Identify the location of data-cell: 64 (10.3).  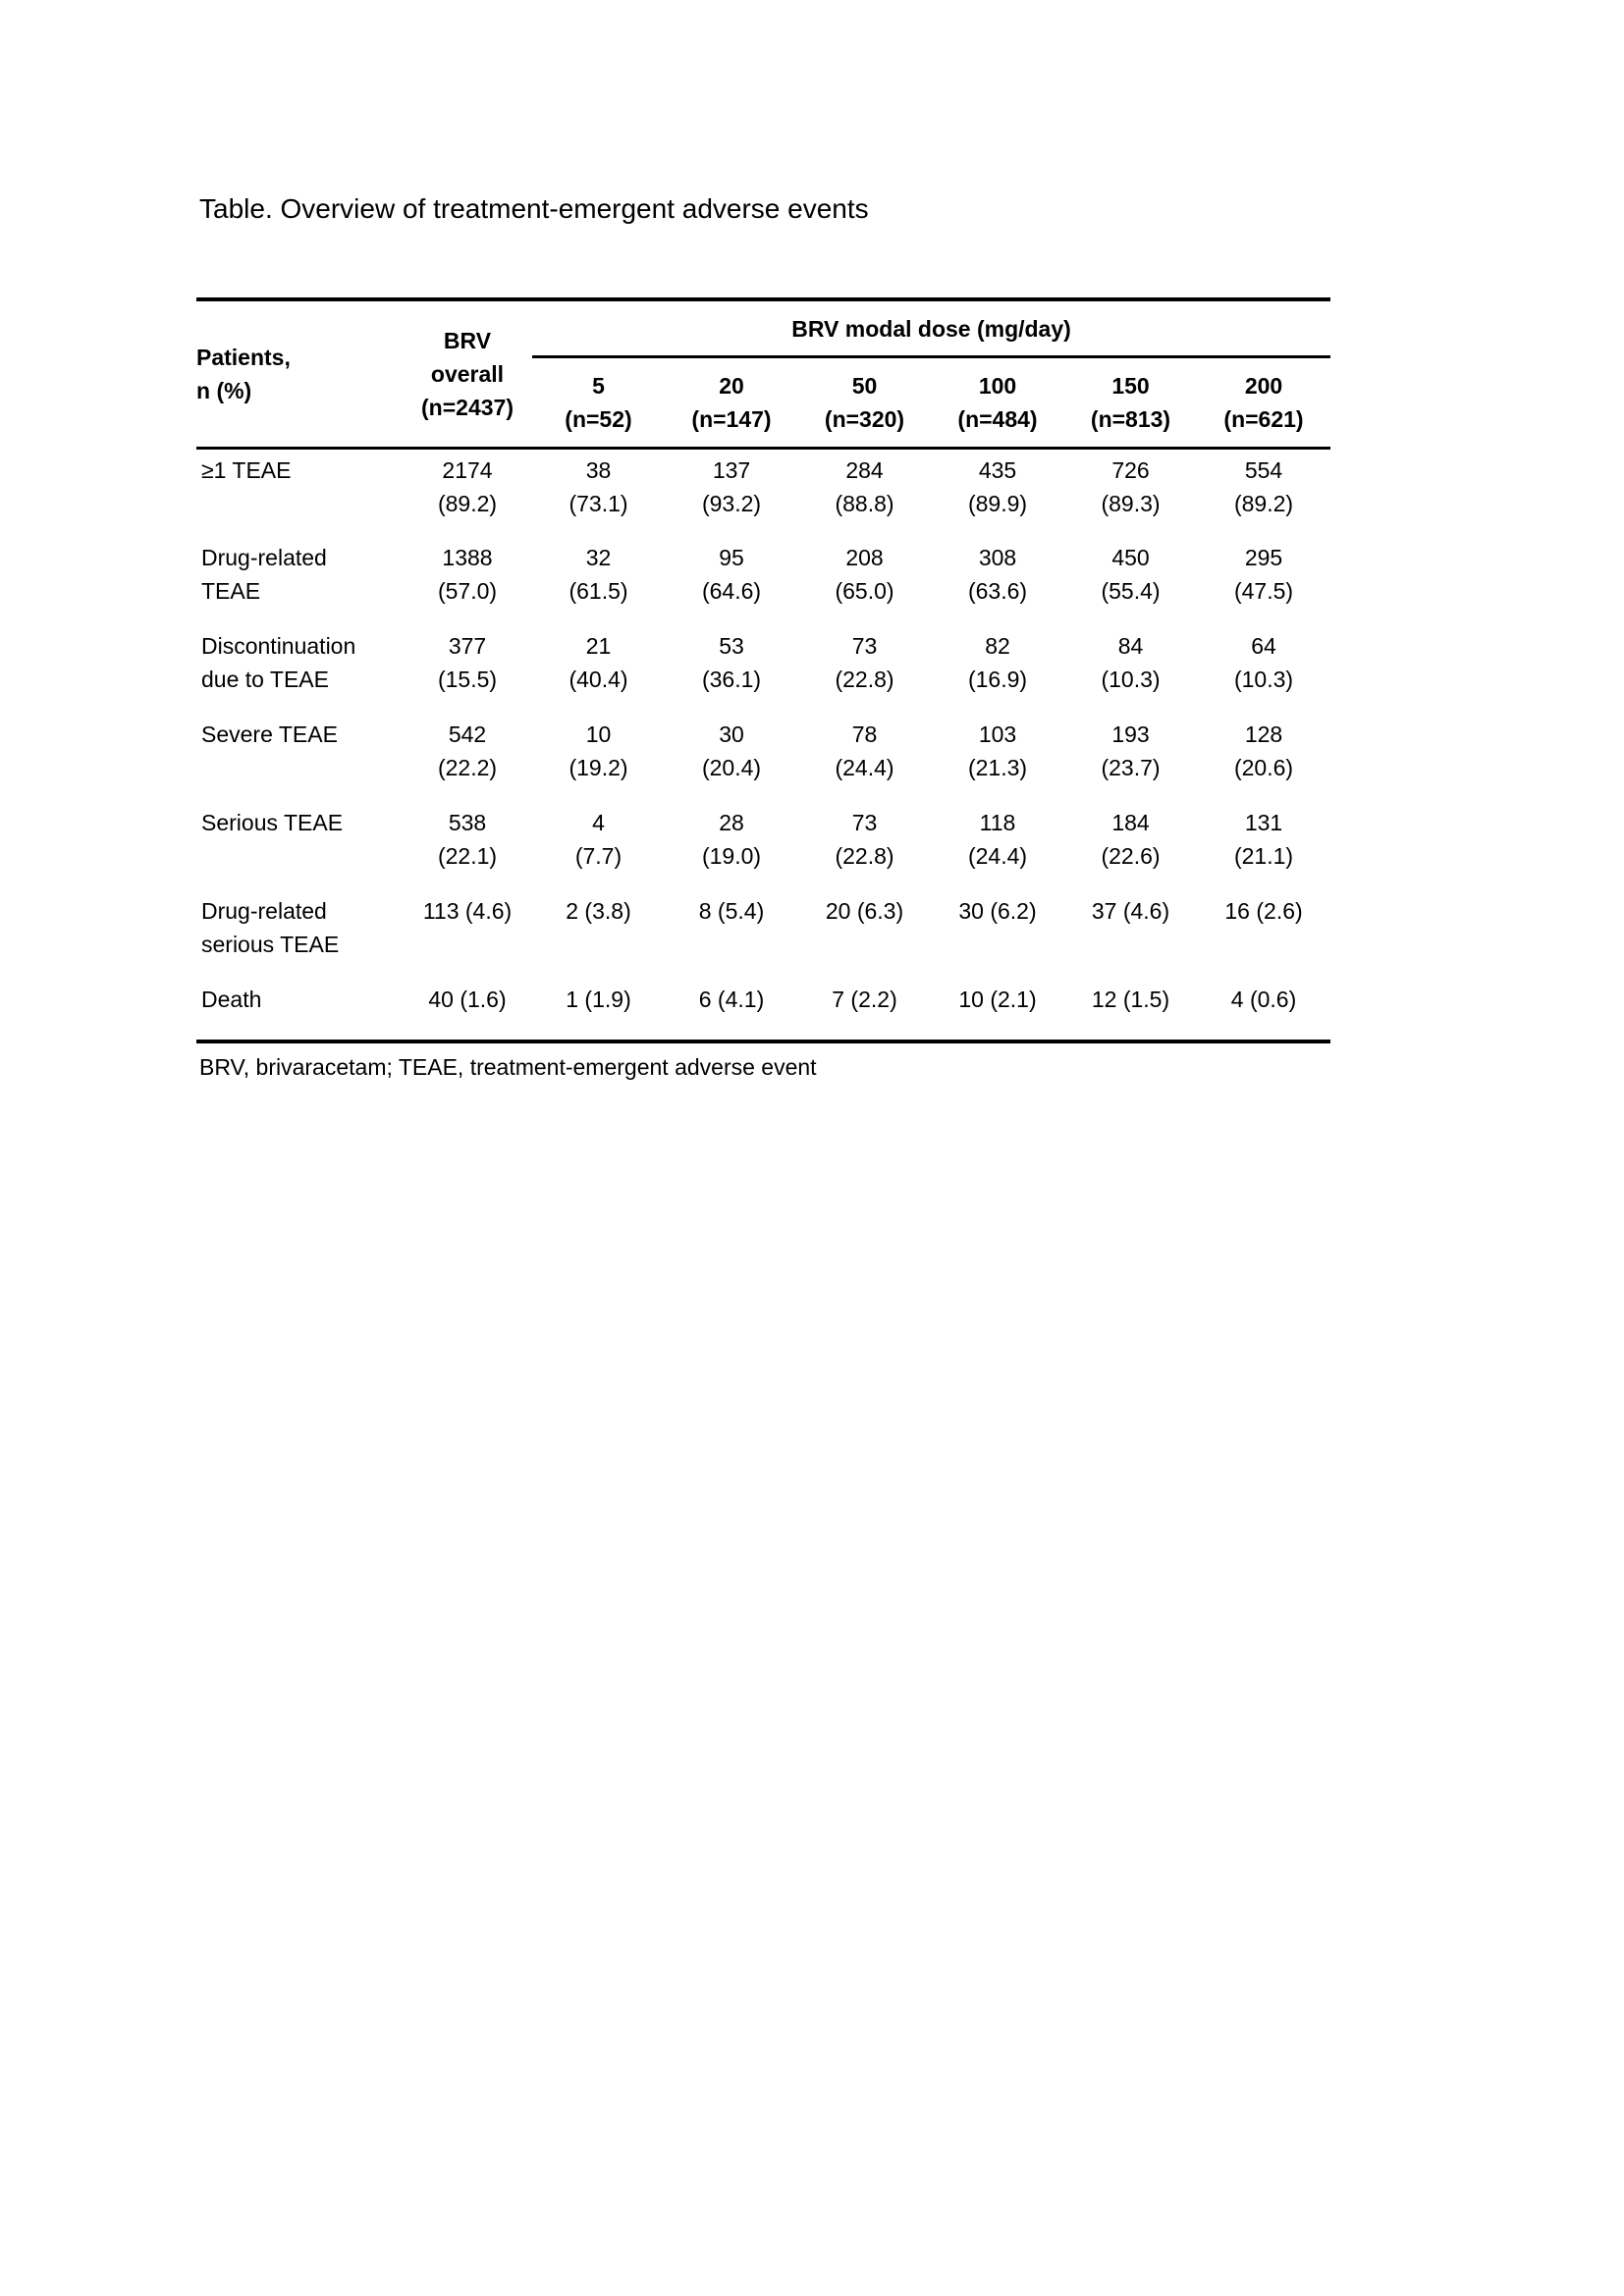
(1263, 662).